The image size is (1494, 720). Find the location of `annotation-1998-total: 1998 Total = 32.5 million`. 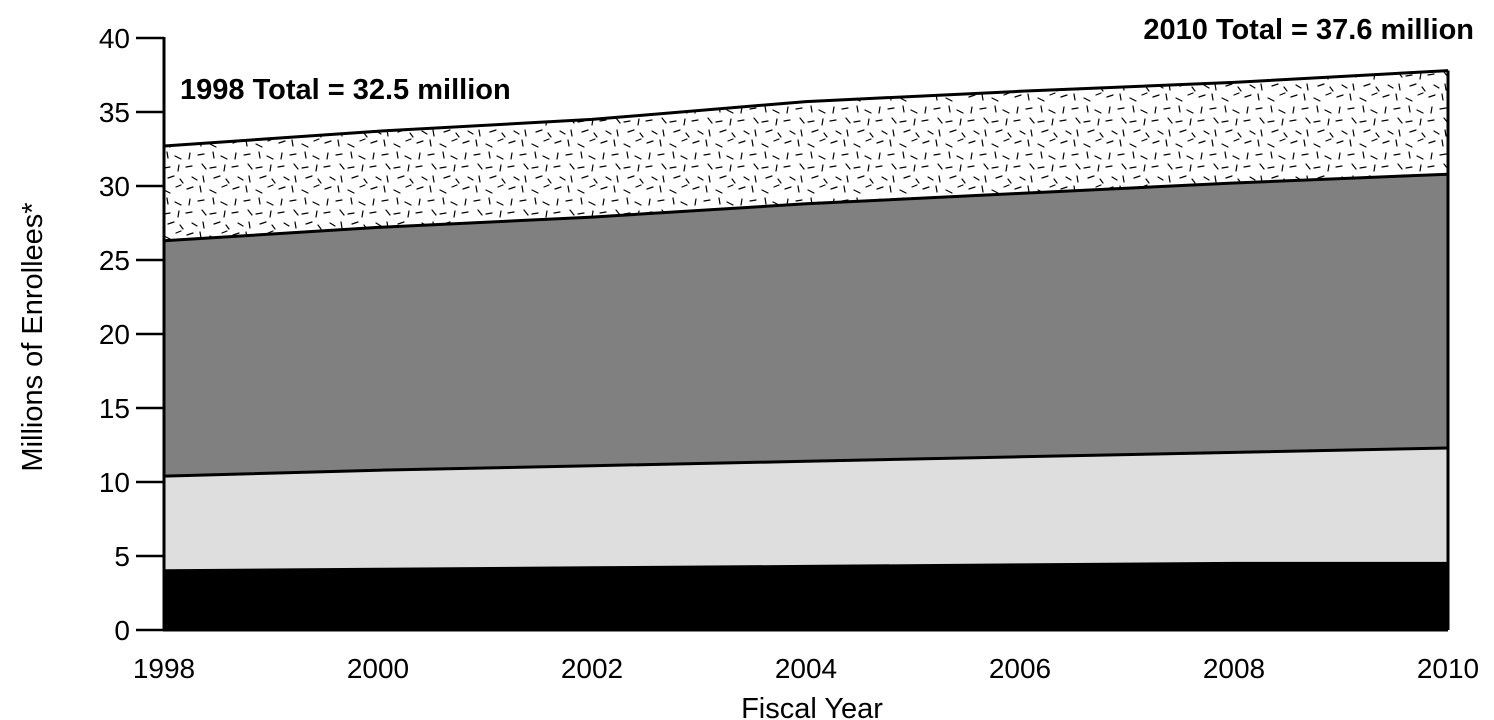

annotation-1998-total: 1998 Total = 32.5 million is located at coordinates (345, 90).